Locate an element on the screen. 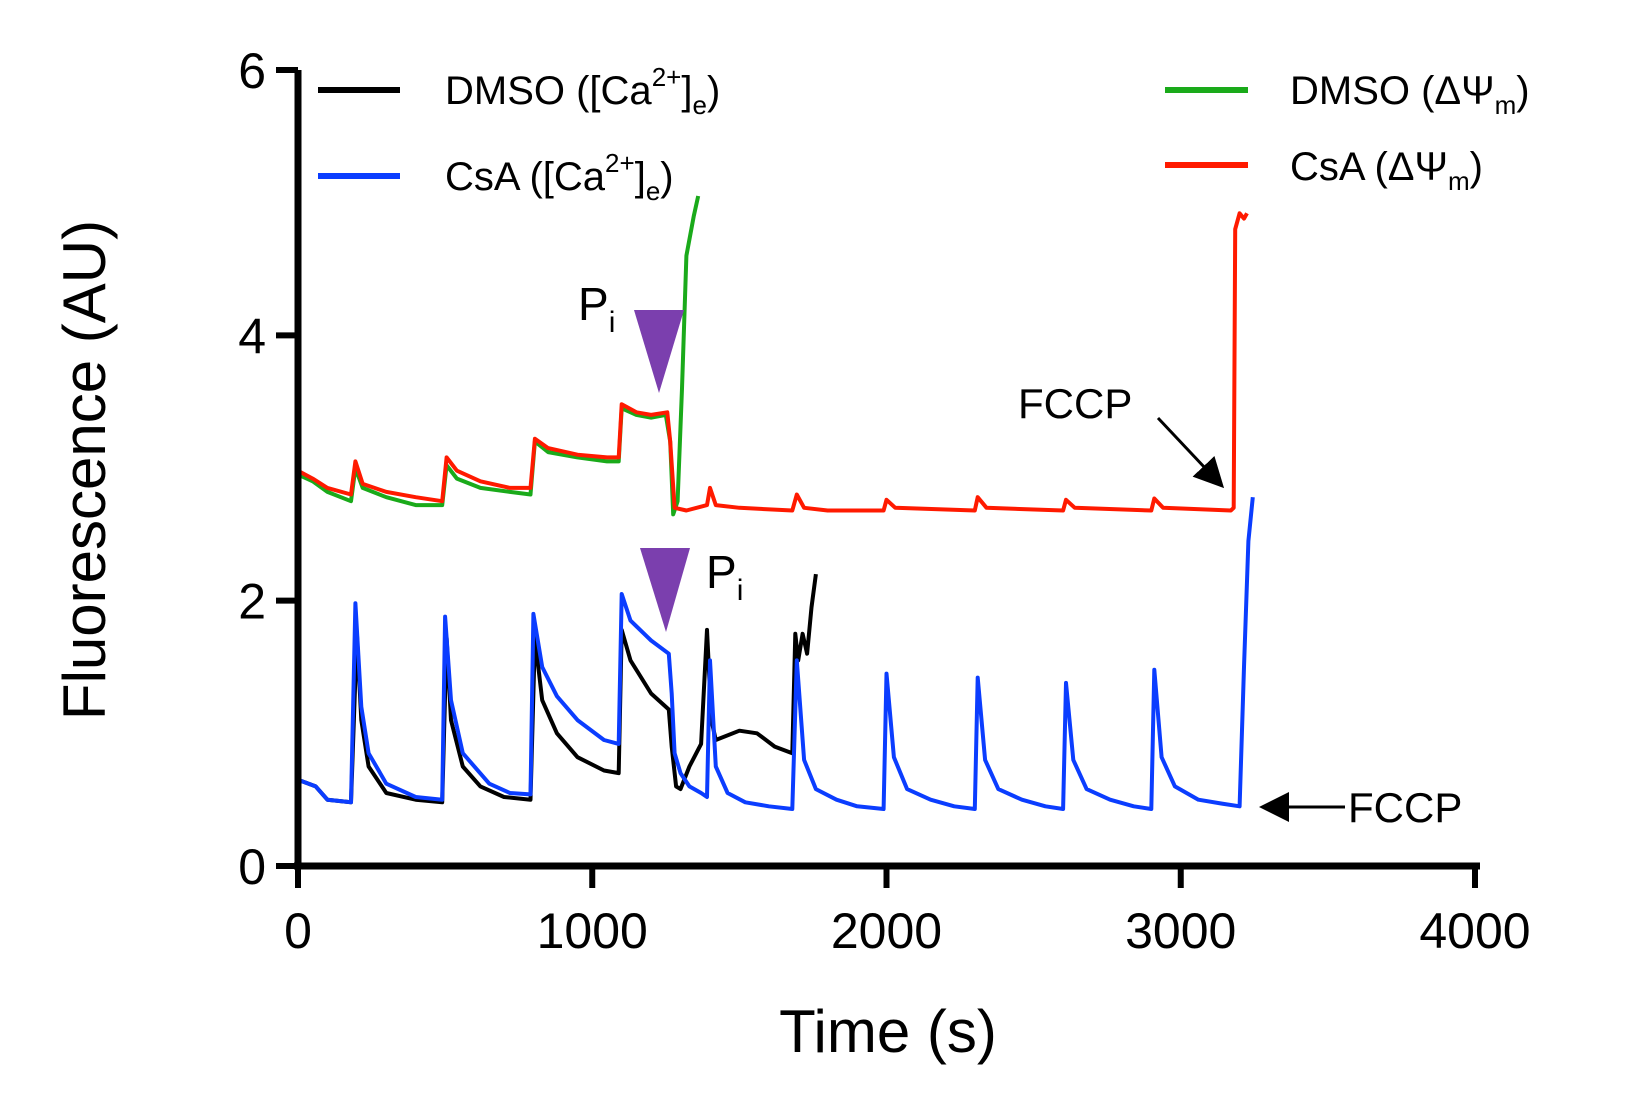 This screenshot has height=1111, width=1636. legend-label-main: CsA ([Ca is located at coordinates (525, 177).